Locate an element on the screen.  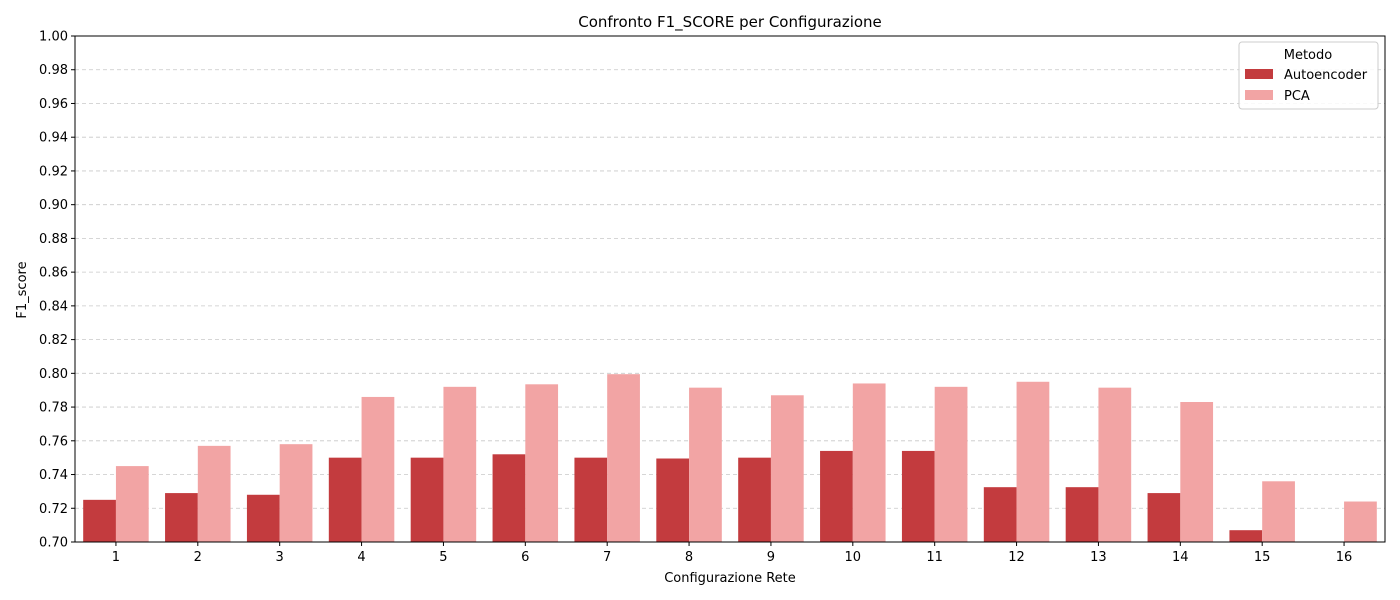
y-tick-label: 0.76 is located at coordinates (53, 441).